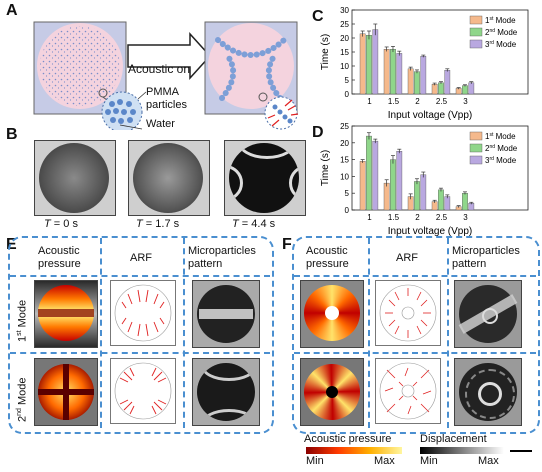 The image size is (542, 472). What do you see at coordinates (166, 105) in the screenshot?
I see `particles-label: particles` at bounding box center [166, 105].